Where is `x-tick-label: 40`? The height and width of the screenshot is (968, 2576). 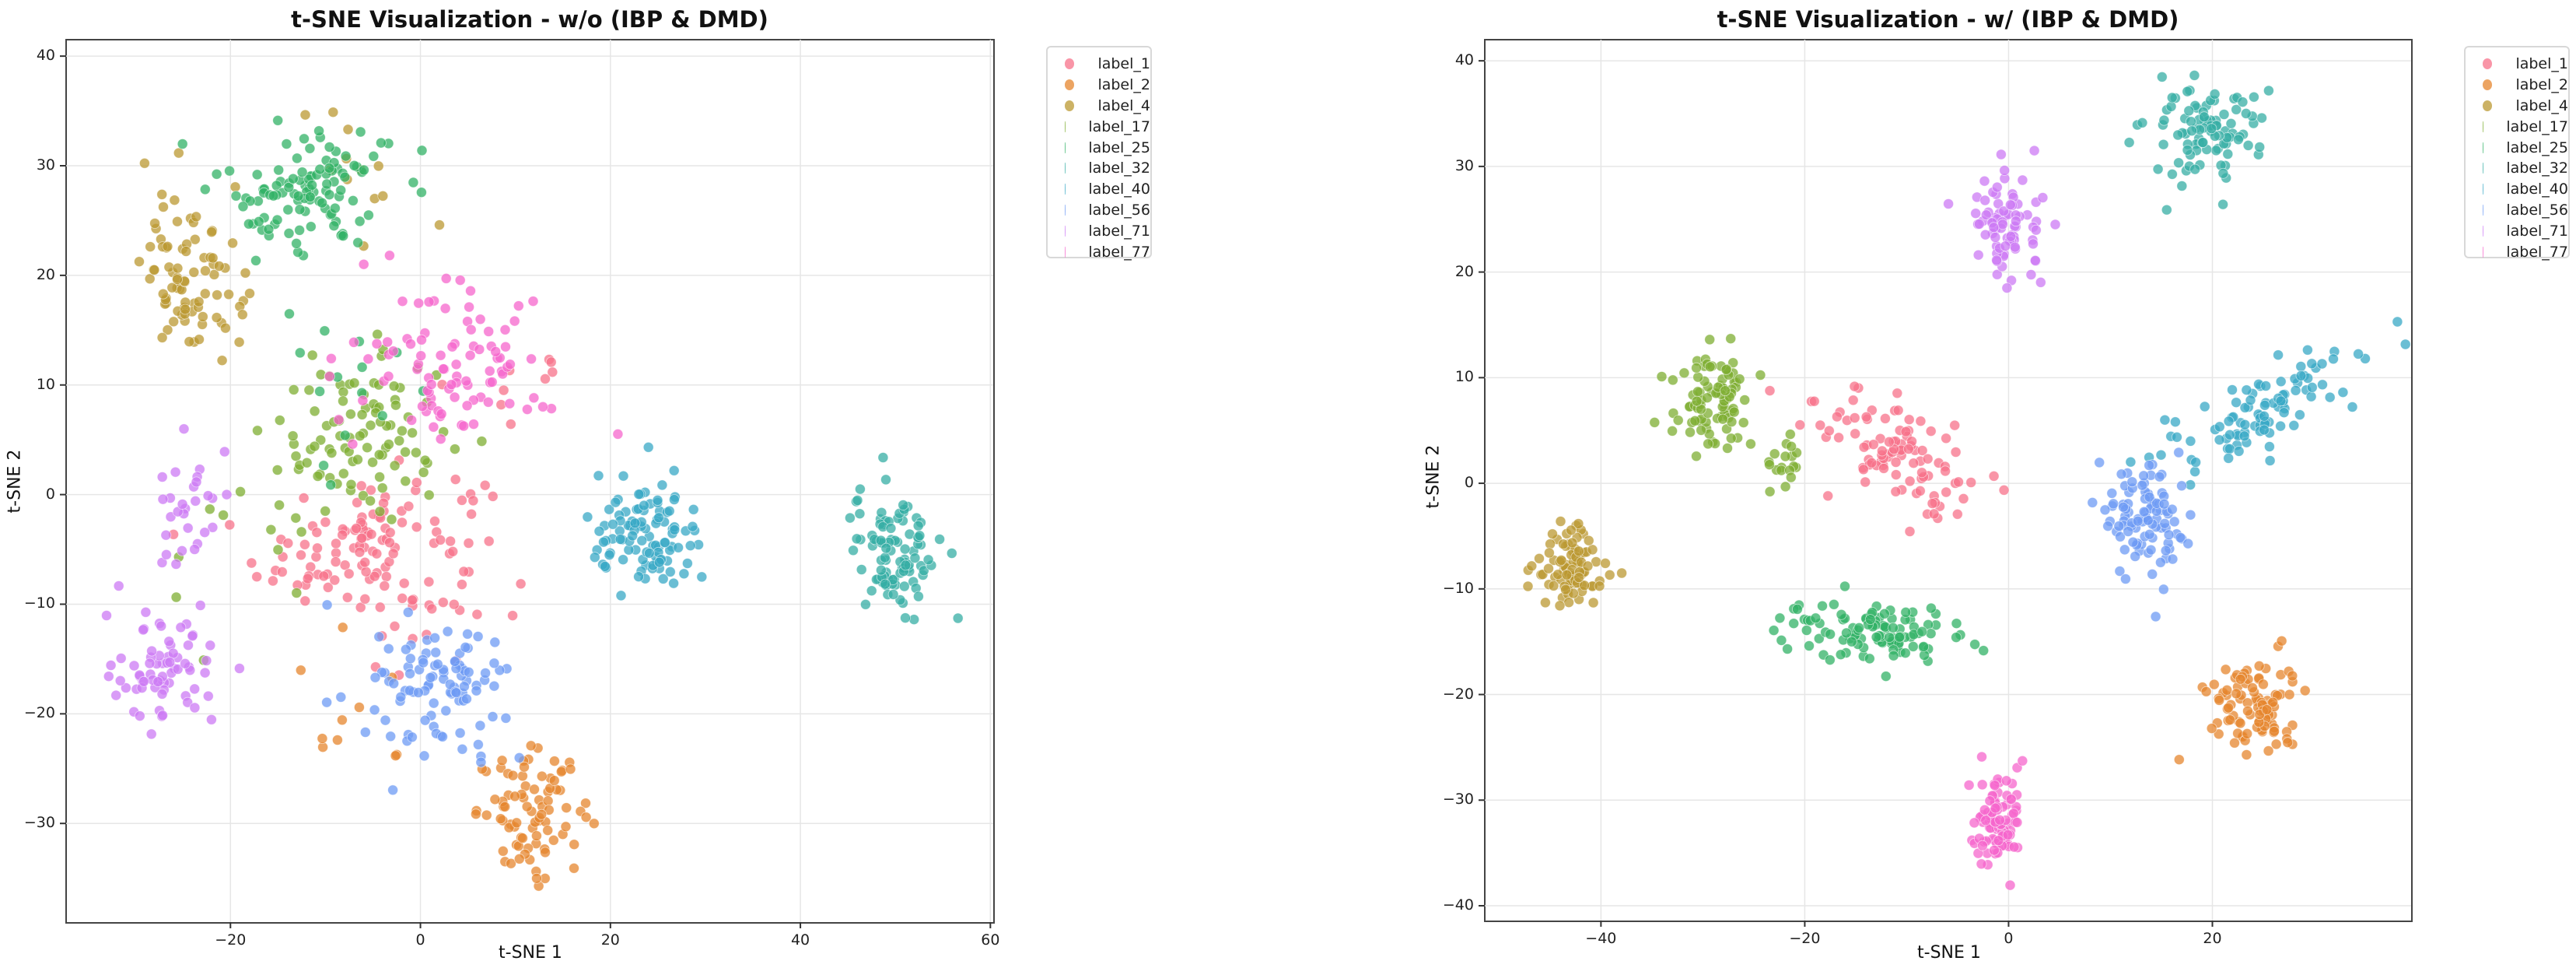
x-tick-label: 40 is located at coordinates (800, 940).